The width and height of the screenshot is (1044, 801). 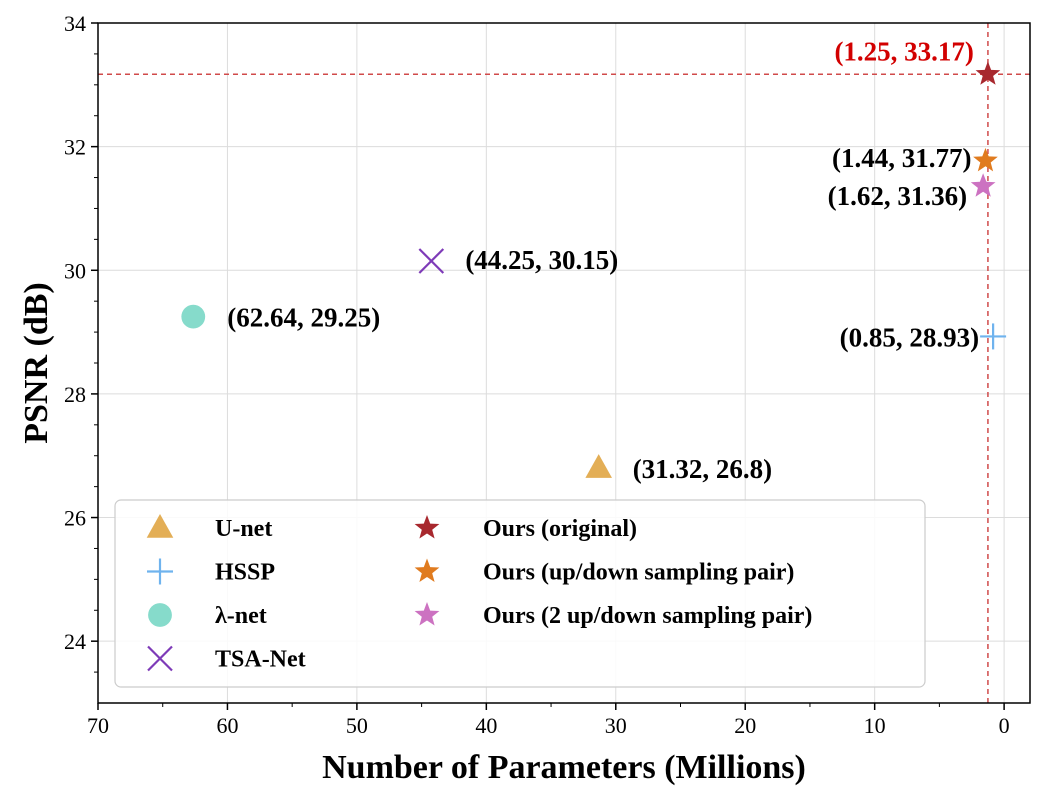 I want to click on x-axis-label: Number of Parameters (Millions), so click(x=564, y=767).